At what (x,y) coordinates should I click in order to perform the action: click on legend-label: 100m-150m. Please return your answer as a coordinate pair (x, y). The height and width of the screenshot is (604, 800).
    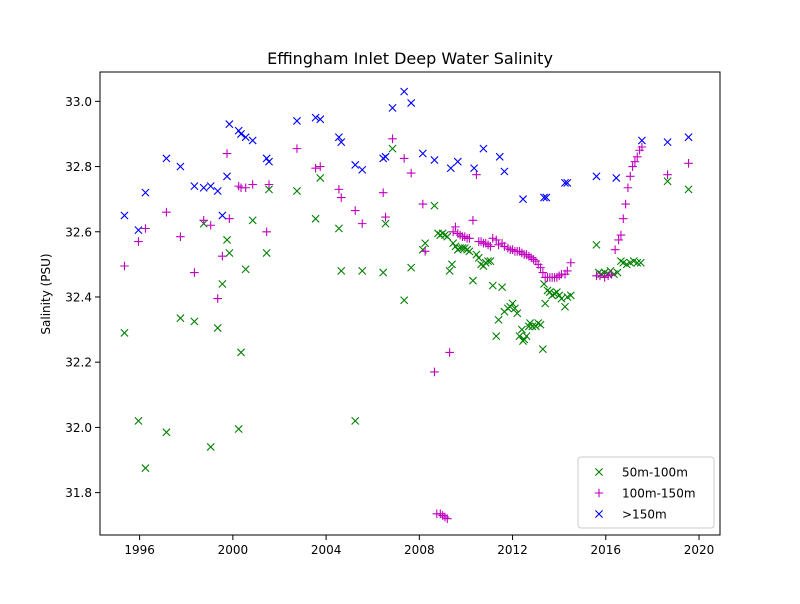
    Looking at the image, I should click on (659, 494).